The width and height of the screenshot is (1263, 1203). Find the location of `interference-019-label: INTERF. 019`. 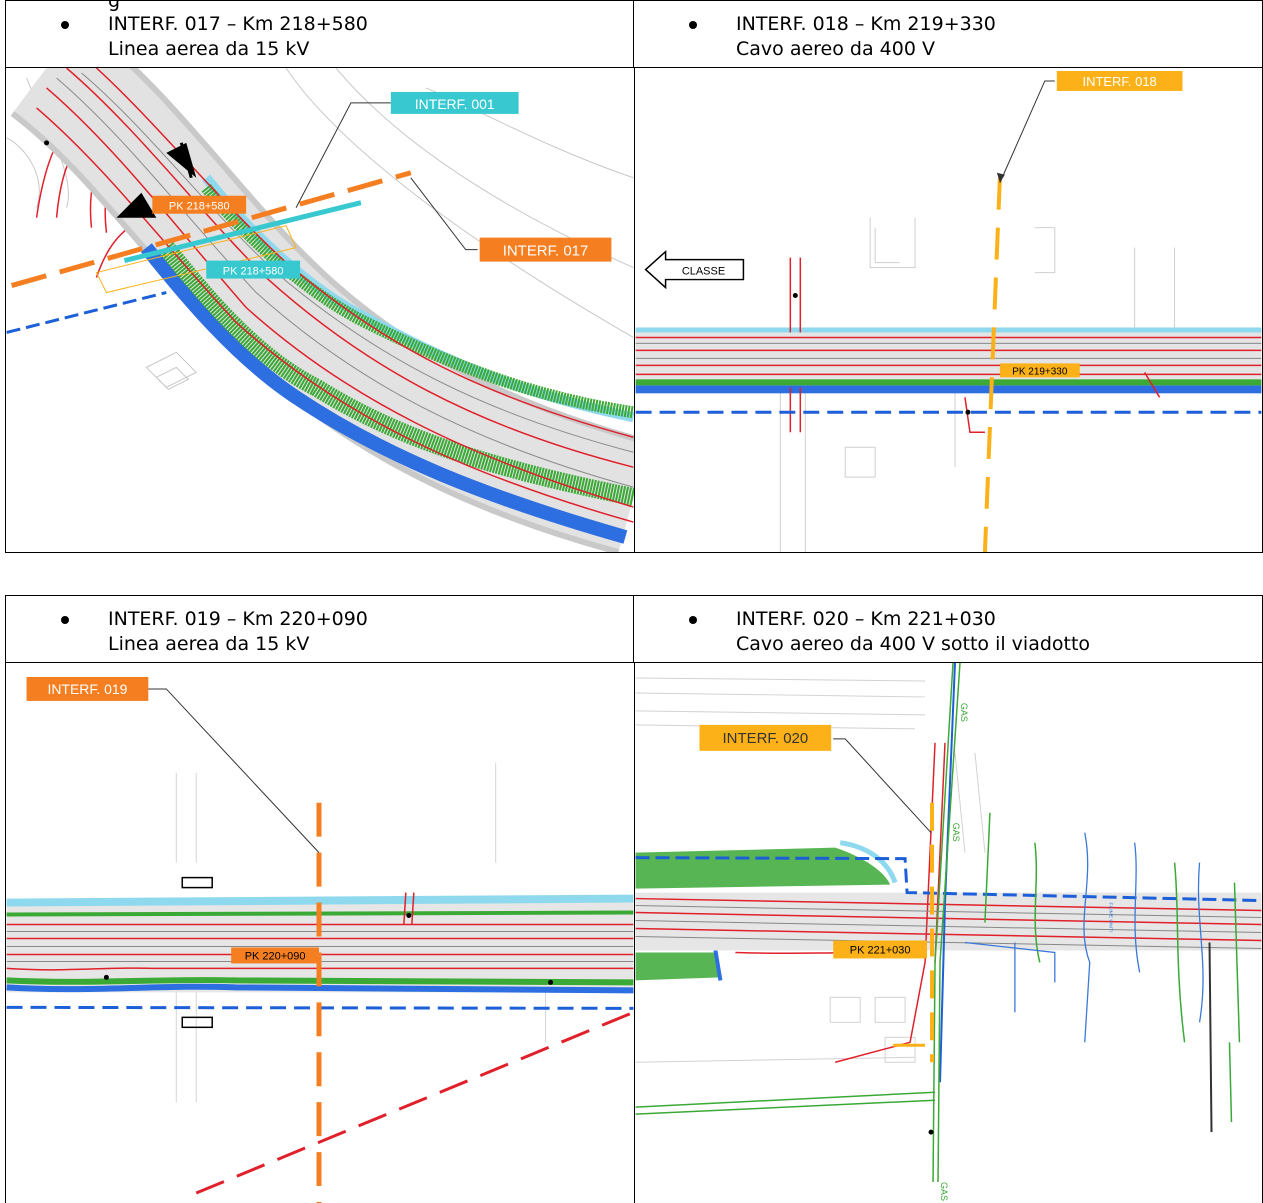

interference-019-label: INTERF. 019 is located at coordinates (87, 689).